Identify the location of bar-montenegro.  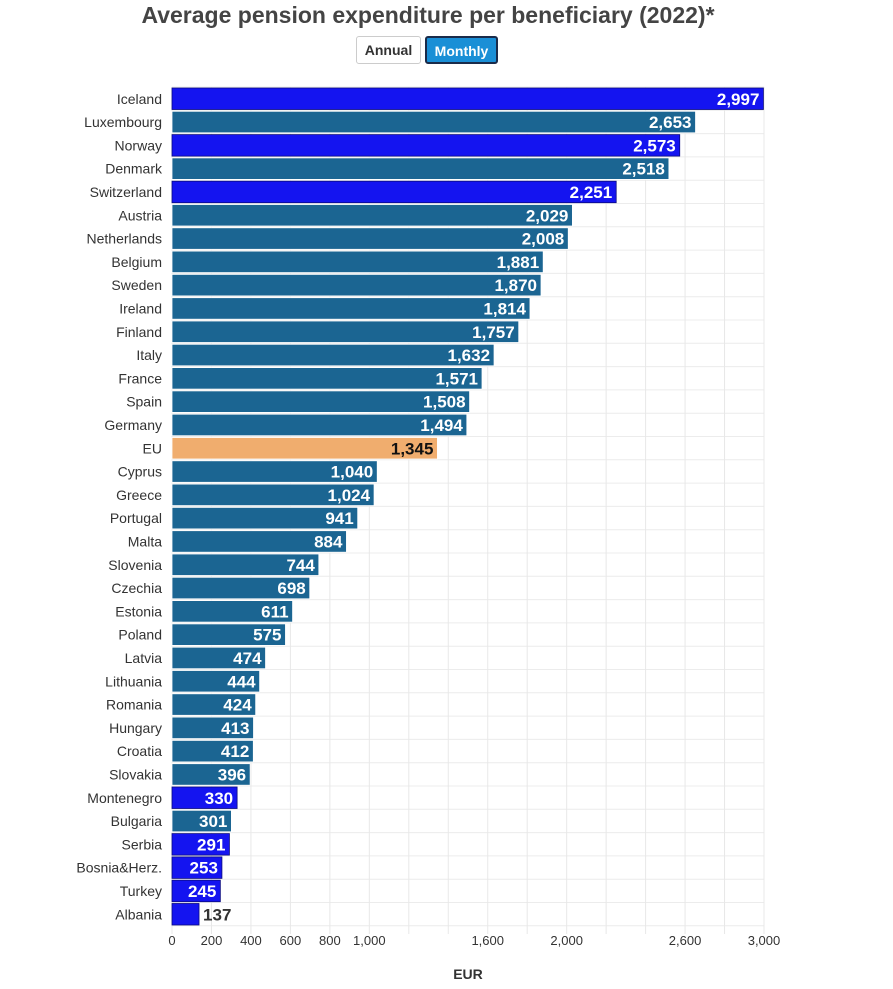
(204, 797).